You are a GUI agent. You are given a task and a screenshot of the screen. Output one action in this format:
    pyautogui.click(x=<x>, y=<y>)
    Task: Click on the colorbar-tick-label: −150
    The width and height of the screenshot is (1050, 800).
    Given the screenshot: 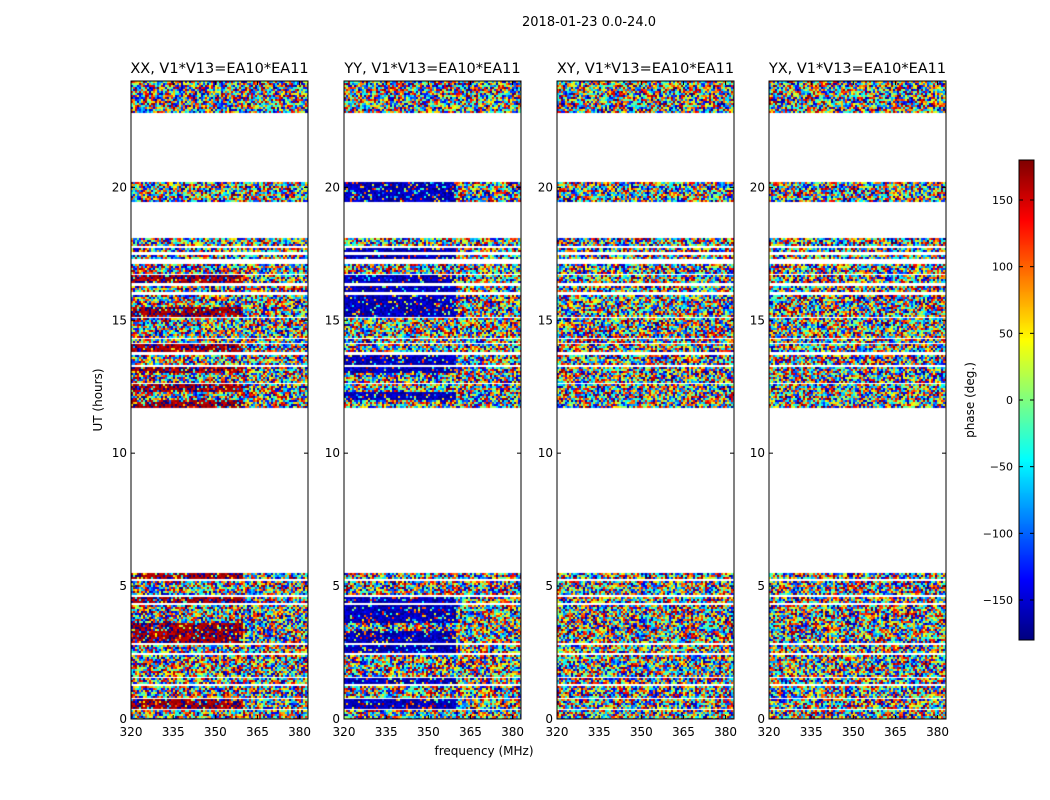 What is the action you would take?
    pyautogui.click(x=998, y=600)
    